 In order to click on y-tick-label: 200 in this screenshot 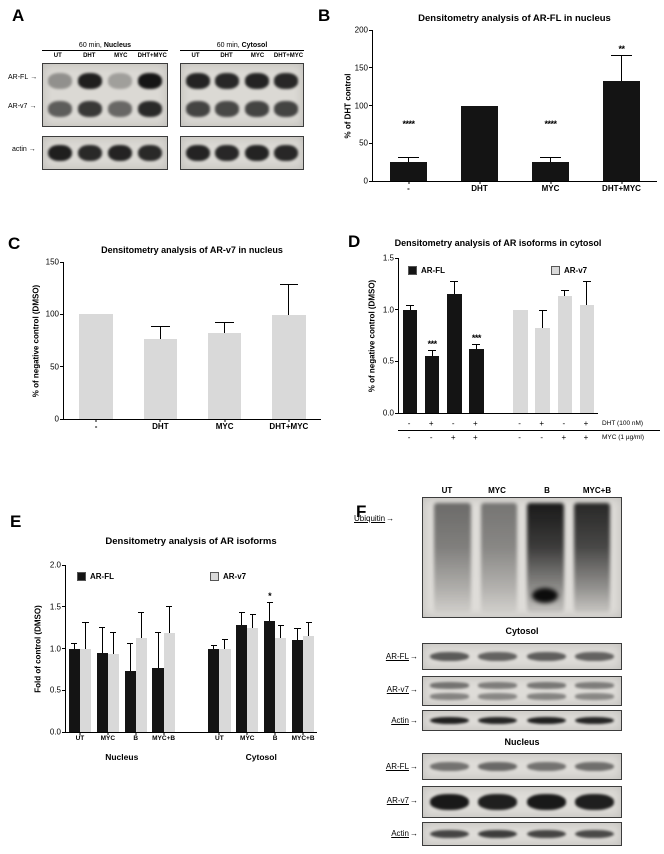, I will do `click(361, 30)`.